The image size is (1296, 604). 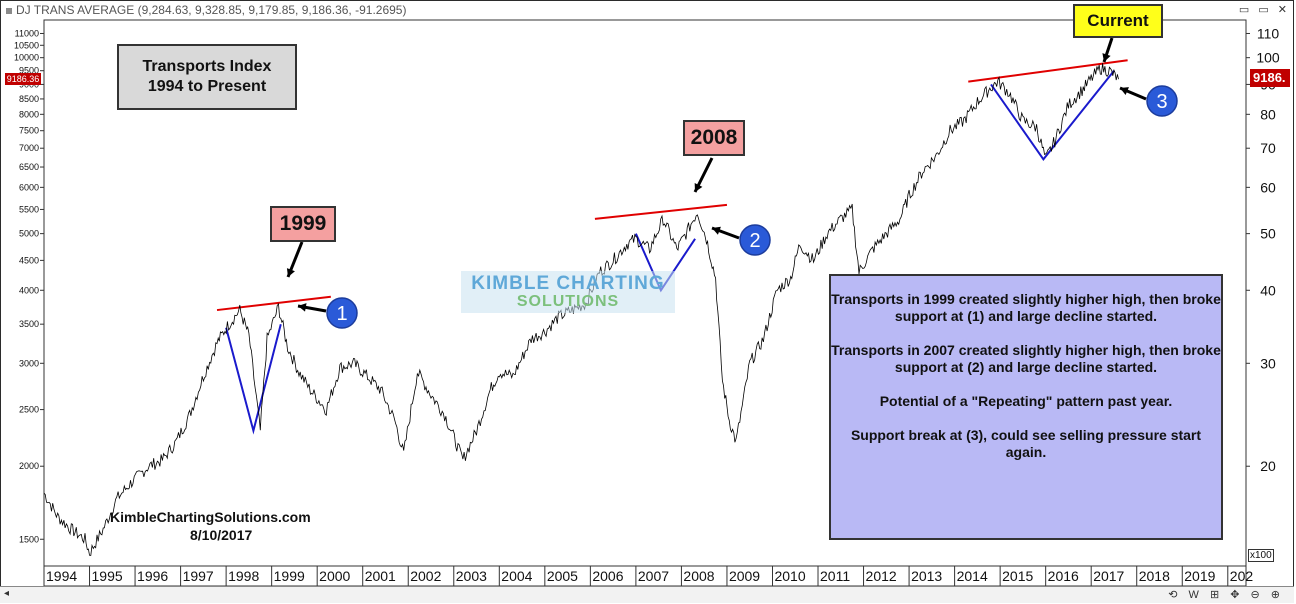 What do you see at coordinates (1268, 363) in the screenshot?
I see `y2-tick-label: 30` at bounding box center [1268, 363].